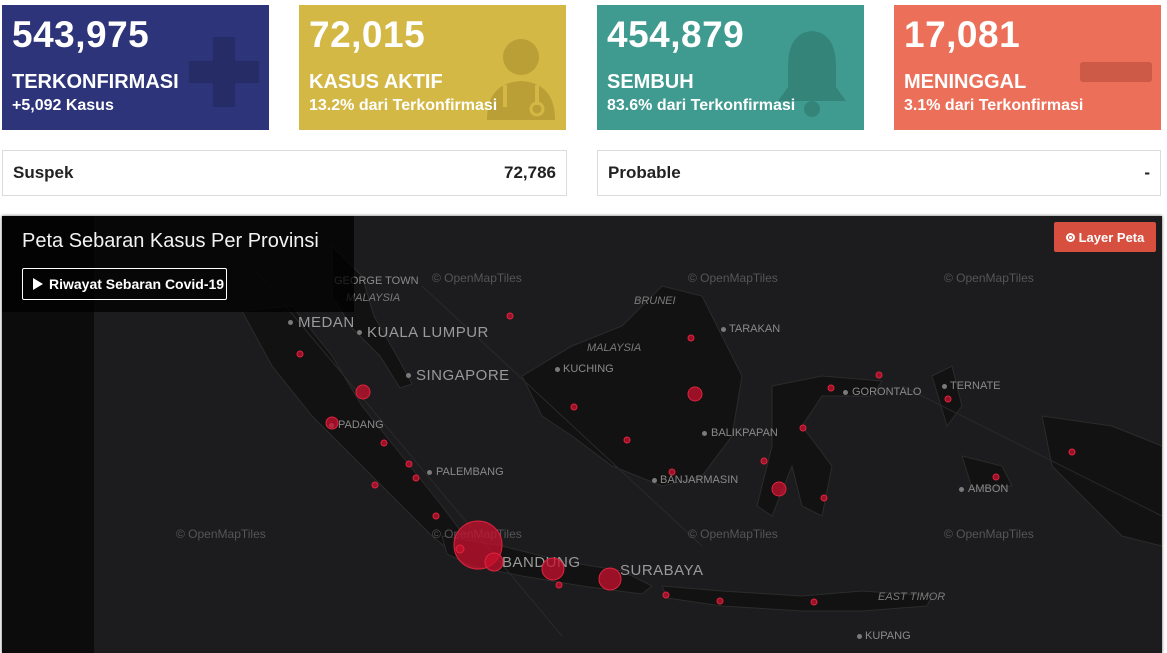  Describe the element at coordinates (812, 74) in the screenshot. I see `bell-icon` at that location.